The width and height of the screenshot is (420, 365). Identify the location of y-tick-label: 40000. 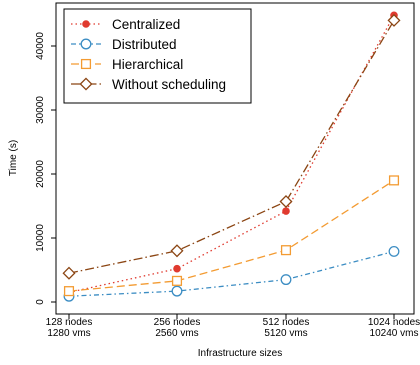
(40, 46).